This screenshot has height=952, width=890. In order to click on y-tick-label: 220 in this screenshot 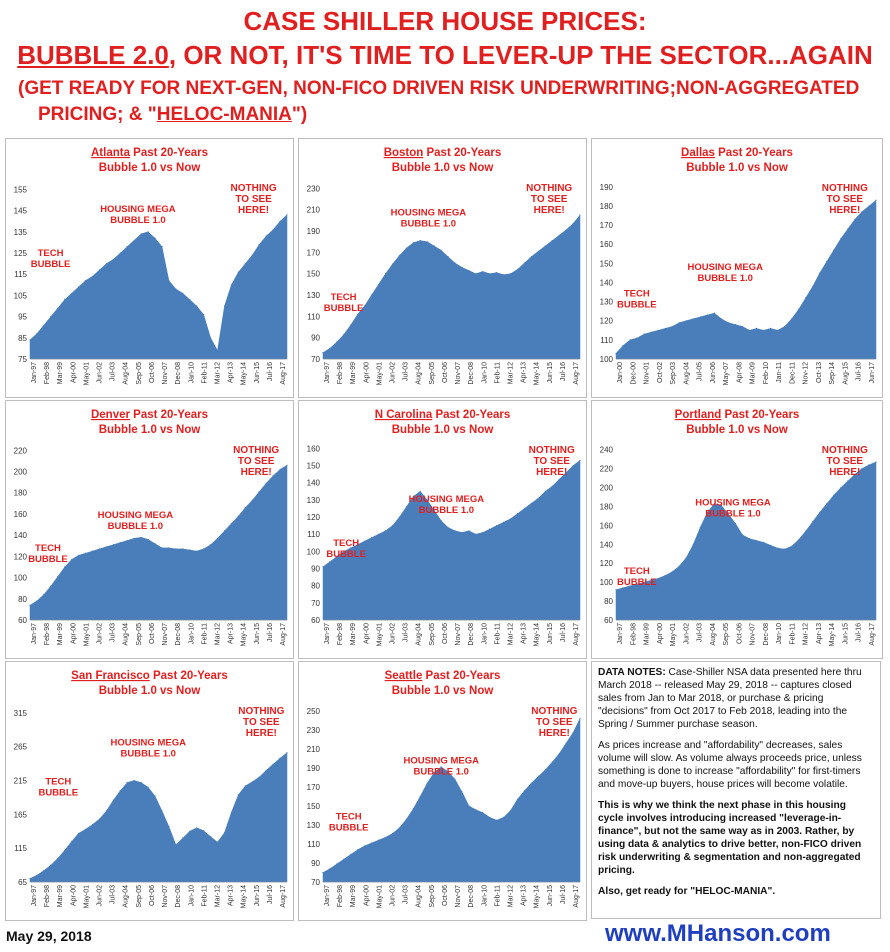, I will do `click(607, 469)`.